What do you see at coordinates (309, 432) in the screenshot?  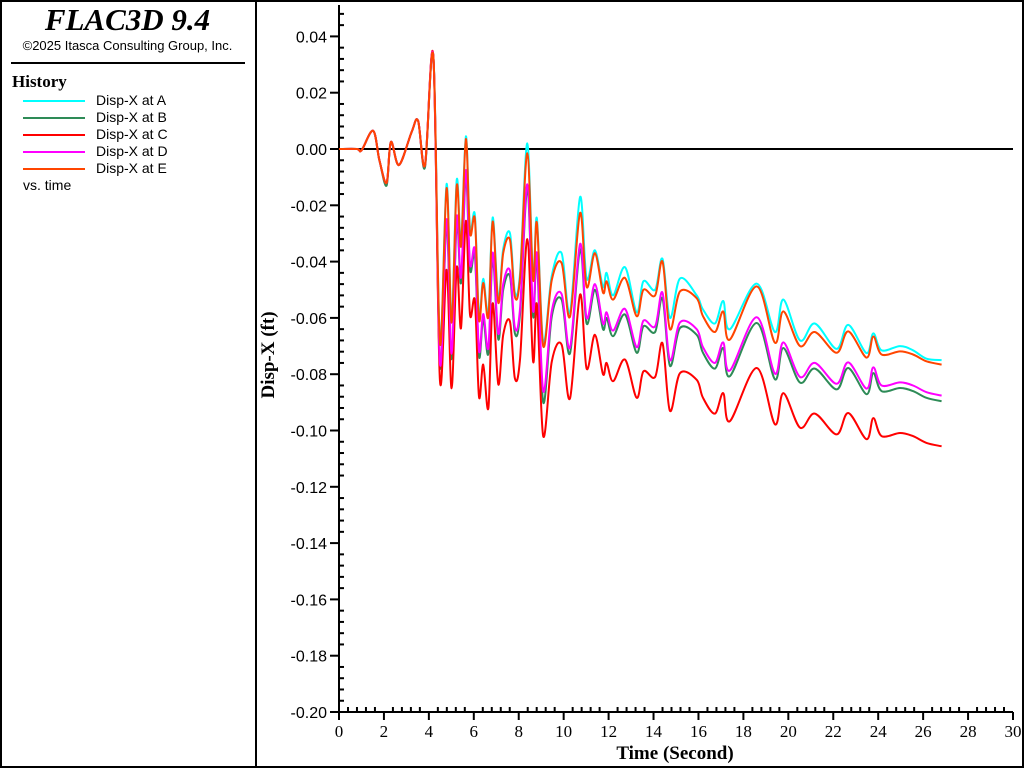 I see `y-tick-label: -0.10` at bounding box center [309, 432].